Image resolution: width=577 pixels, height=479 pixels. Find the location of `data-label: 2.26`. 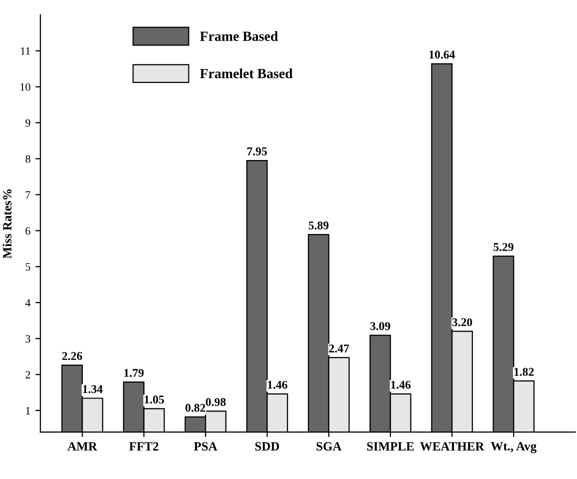

data-label: 2.26 is located at coordinates (72, 356).